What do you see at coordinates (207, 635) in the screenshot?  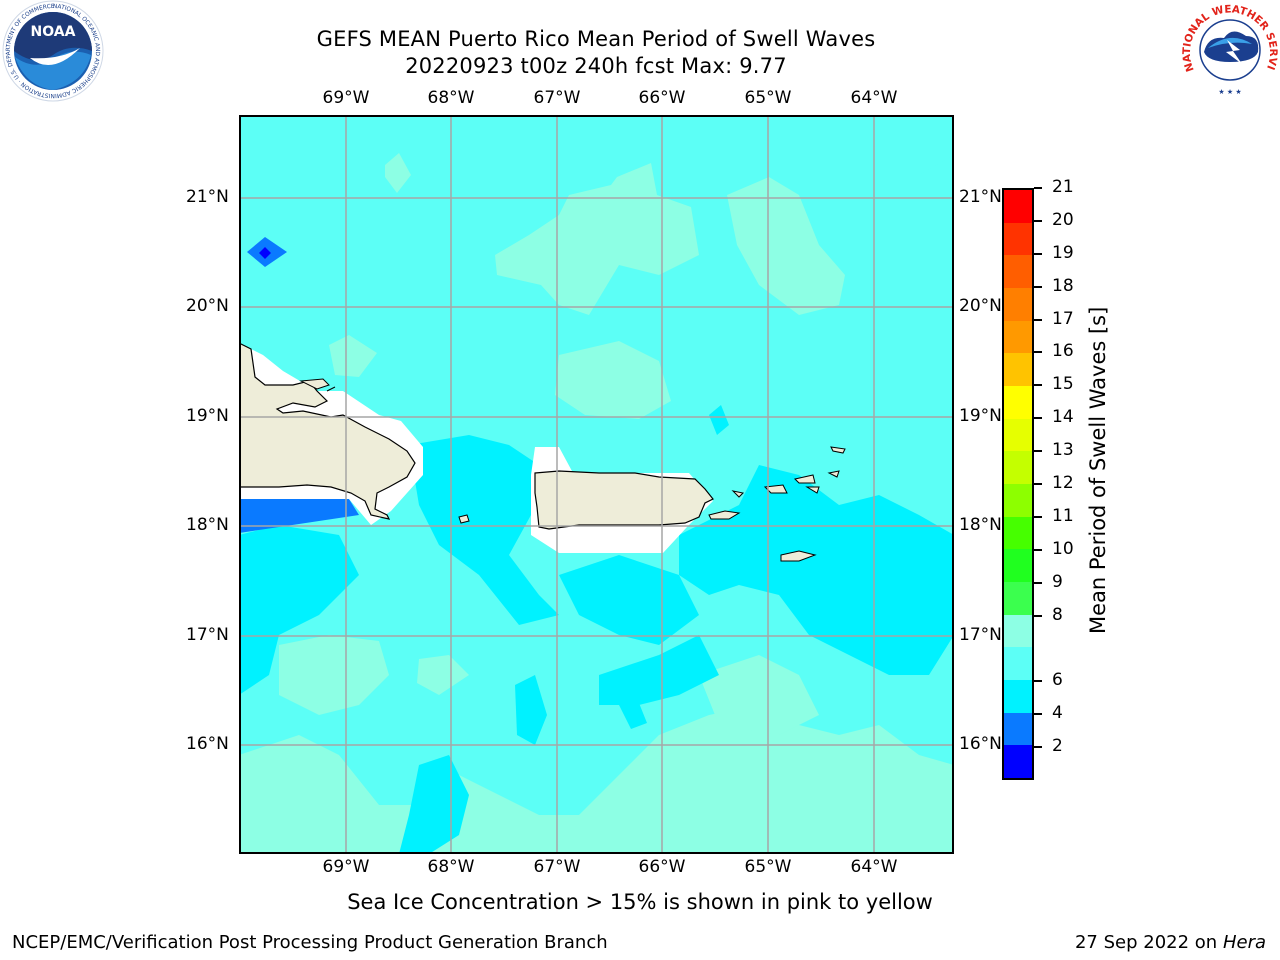 I see `lat-label-left-17n: 17°N` at bounding box center [207, 635].